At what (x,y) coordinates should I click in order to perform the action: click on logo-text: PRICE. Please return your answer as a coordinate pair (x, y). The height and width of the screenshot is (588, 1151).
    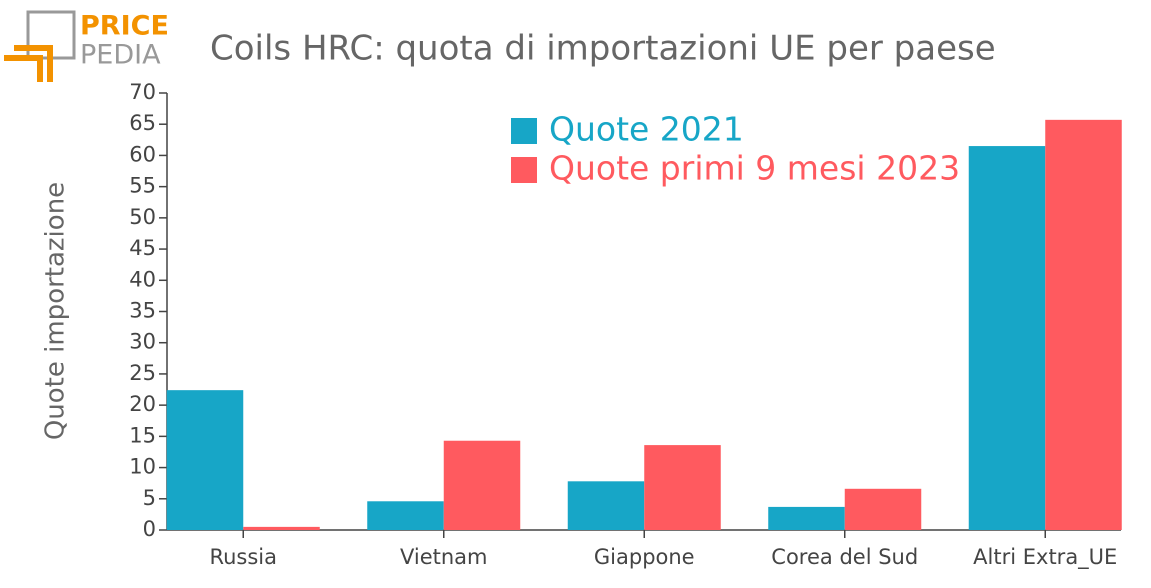
    Looking at the image, I should click on (124, 26).